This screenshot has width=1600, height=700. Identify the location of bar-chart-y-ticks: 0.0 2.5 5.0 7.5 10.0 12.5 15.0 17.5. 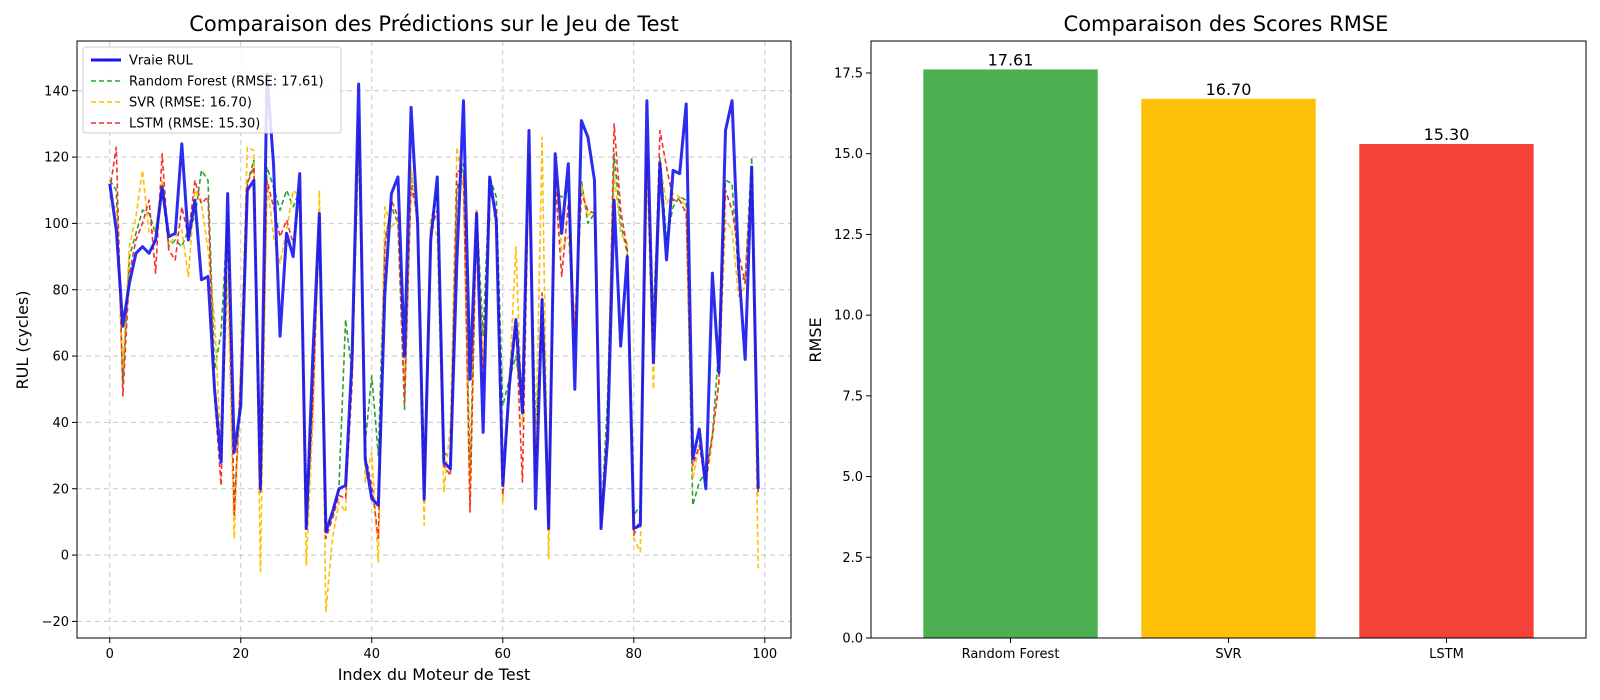
(852, 356).